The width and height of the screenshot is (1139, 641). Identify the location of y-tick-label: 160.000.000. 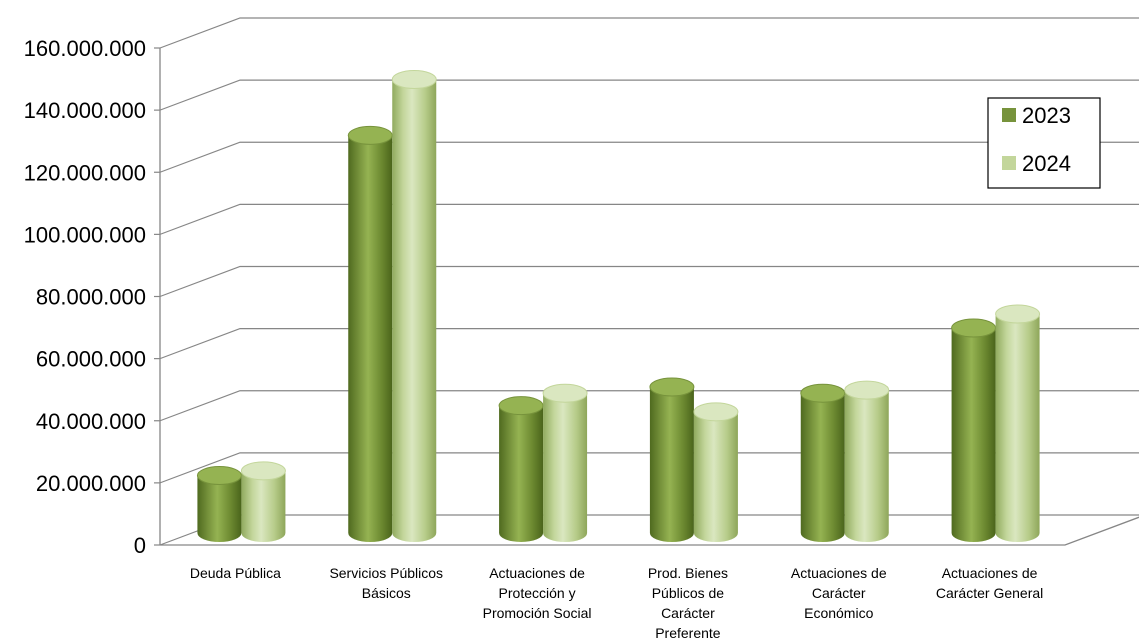
(85, 48).